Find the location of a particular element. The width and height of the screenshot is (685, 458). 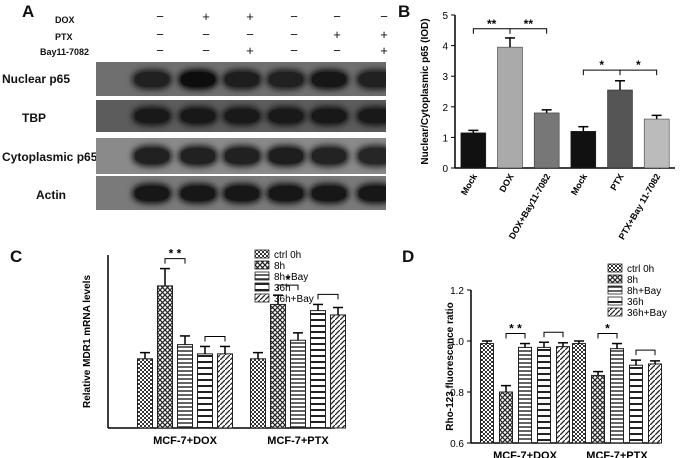

legend-label: ctrl 0h is located at coordinates (640, 269).